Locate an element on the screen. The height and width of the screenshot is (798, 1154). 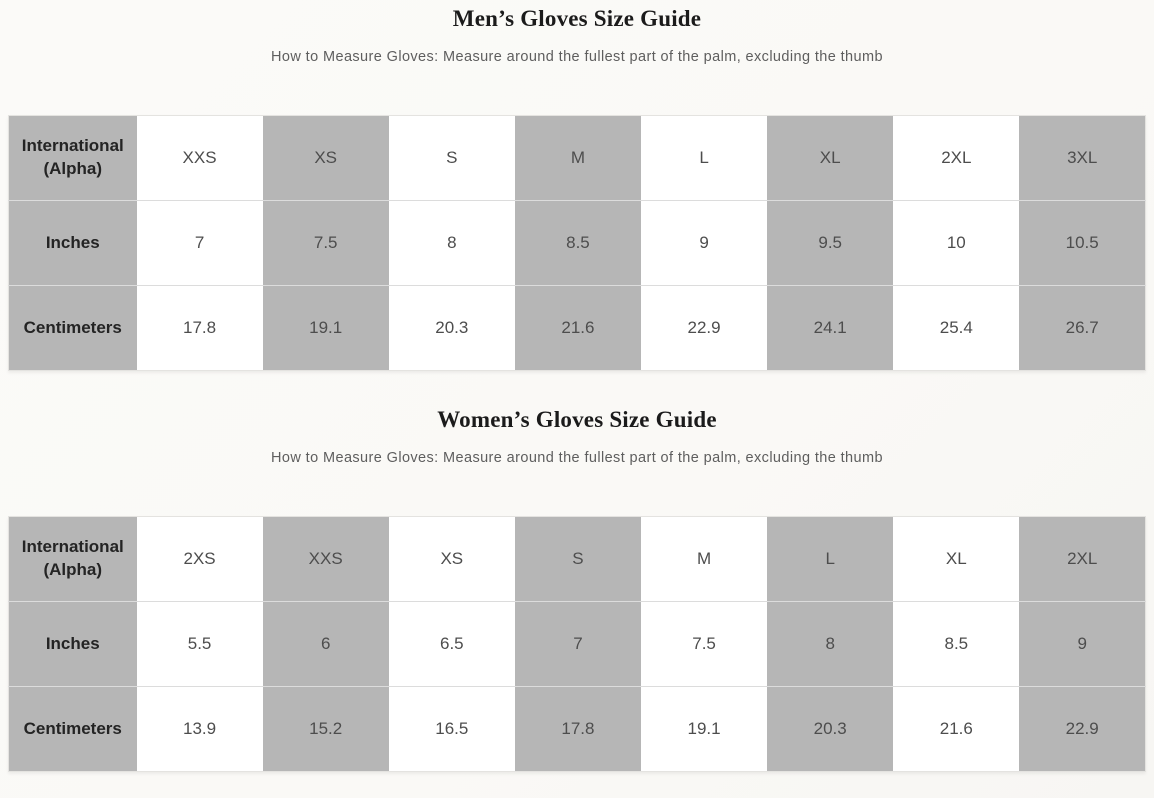
size-cell: 6 is located at coordinates (325, 644).